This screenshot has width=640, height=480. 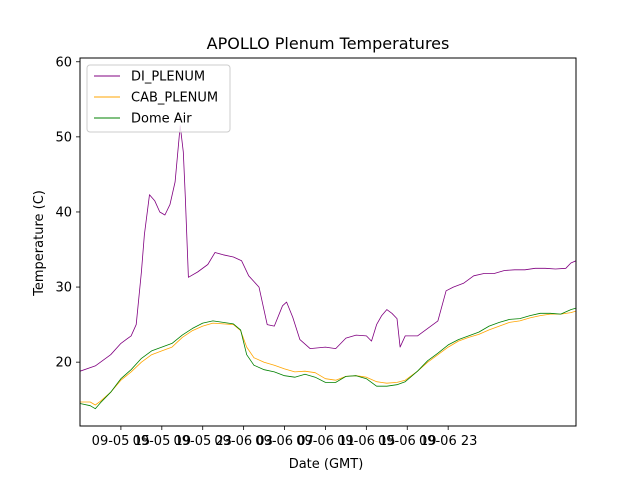 What do you see at coordinates (63, 212) in the screenshot?
I see `y-tick-label: 40` at bounding box center [63, 212].